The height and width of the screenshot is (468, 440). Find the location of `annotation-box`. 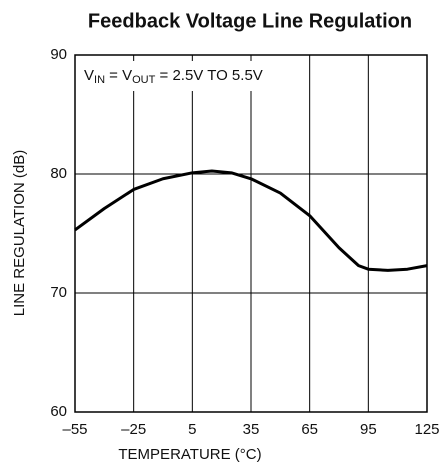

annotation-box is located at coordinates (179, 76).